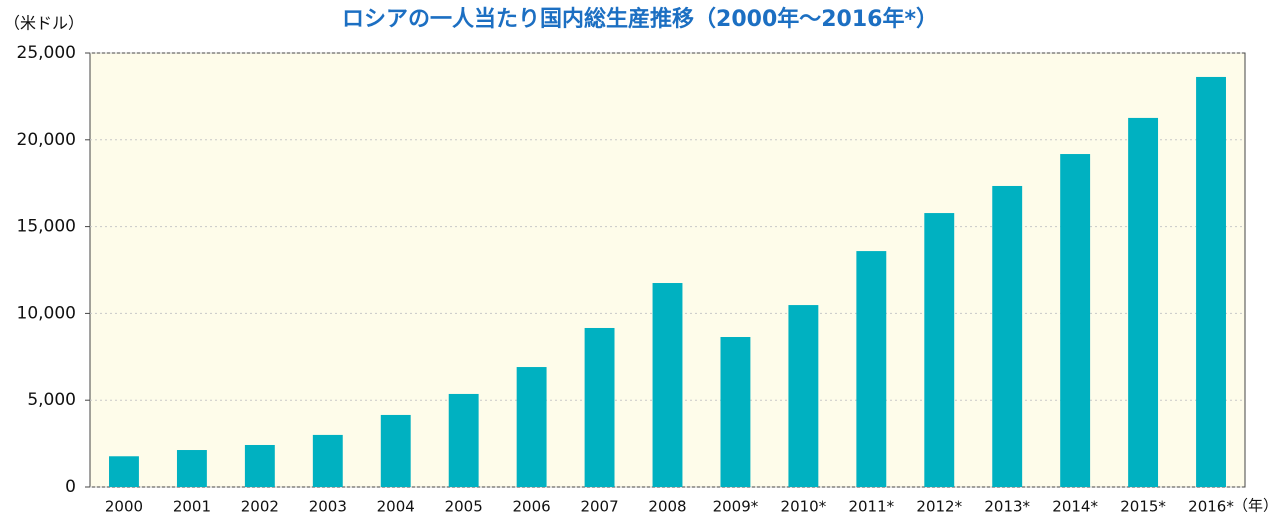  Describe the element at coordinates (599, 507) in the screenshot. I see `x-tick-label: 2007` at that location.